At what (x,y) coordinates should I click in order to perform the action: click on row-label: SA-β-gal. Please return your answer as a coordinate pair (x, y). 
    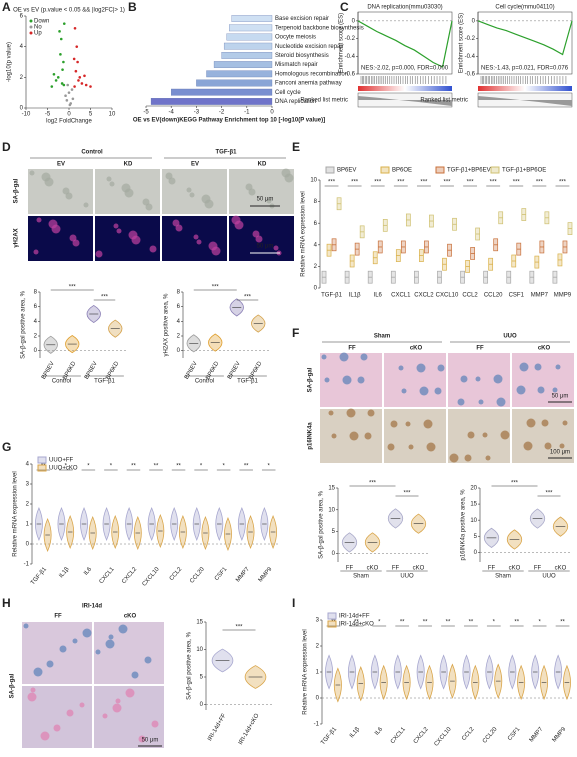
    Looking at the image, I should click on (17, 190).